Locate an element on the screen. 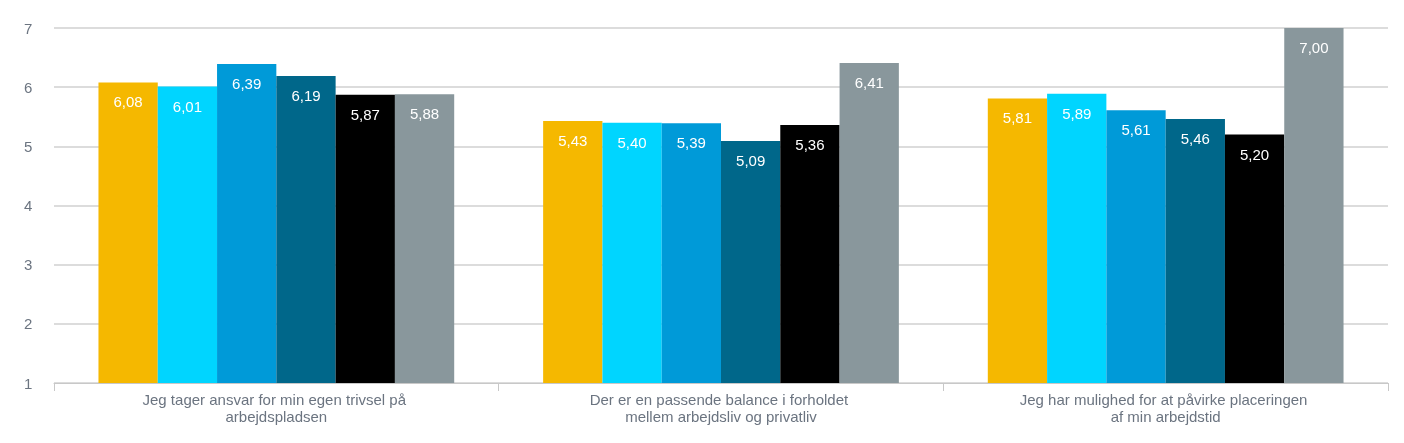 The width and height of the screenshot is (1404, 443). text: 5,88 is located at coordinates (424, 114).